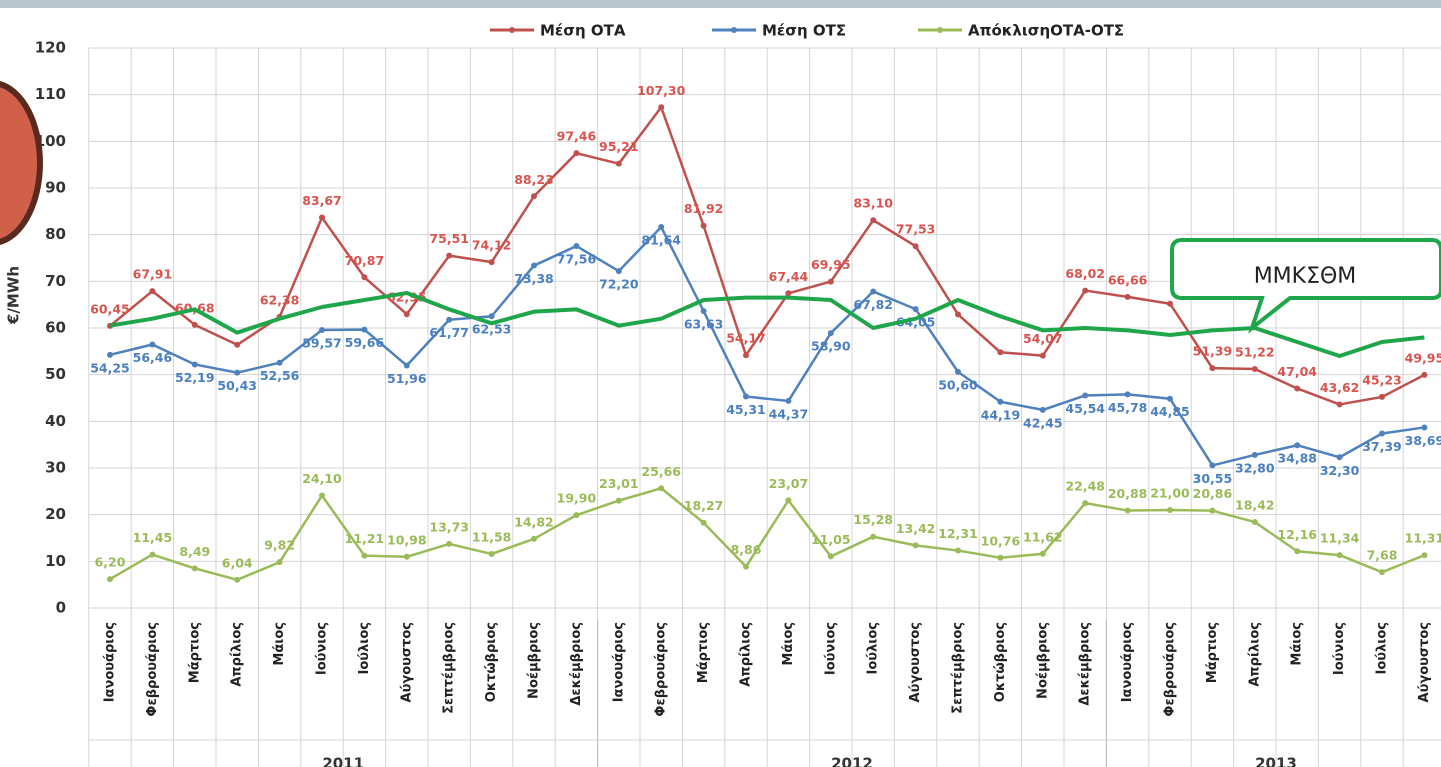 The image size is (1441, 767). I want to click on callout-box, so click(1305, 286).